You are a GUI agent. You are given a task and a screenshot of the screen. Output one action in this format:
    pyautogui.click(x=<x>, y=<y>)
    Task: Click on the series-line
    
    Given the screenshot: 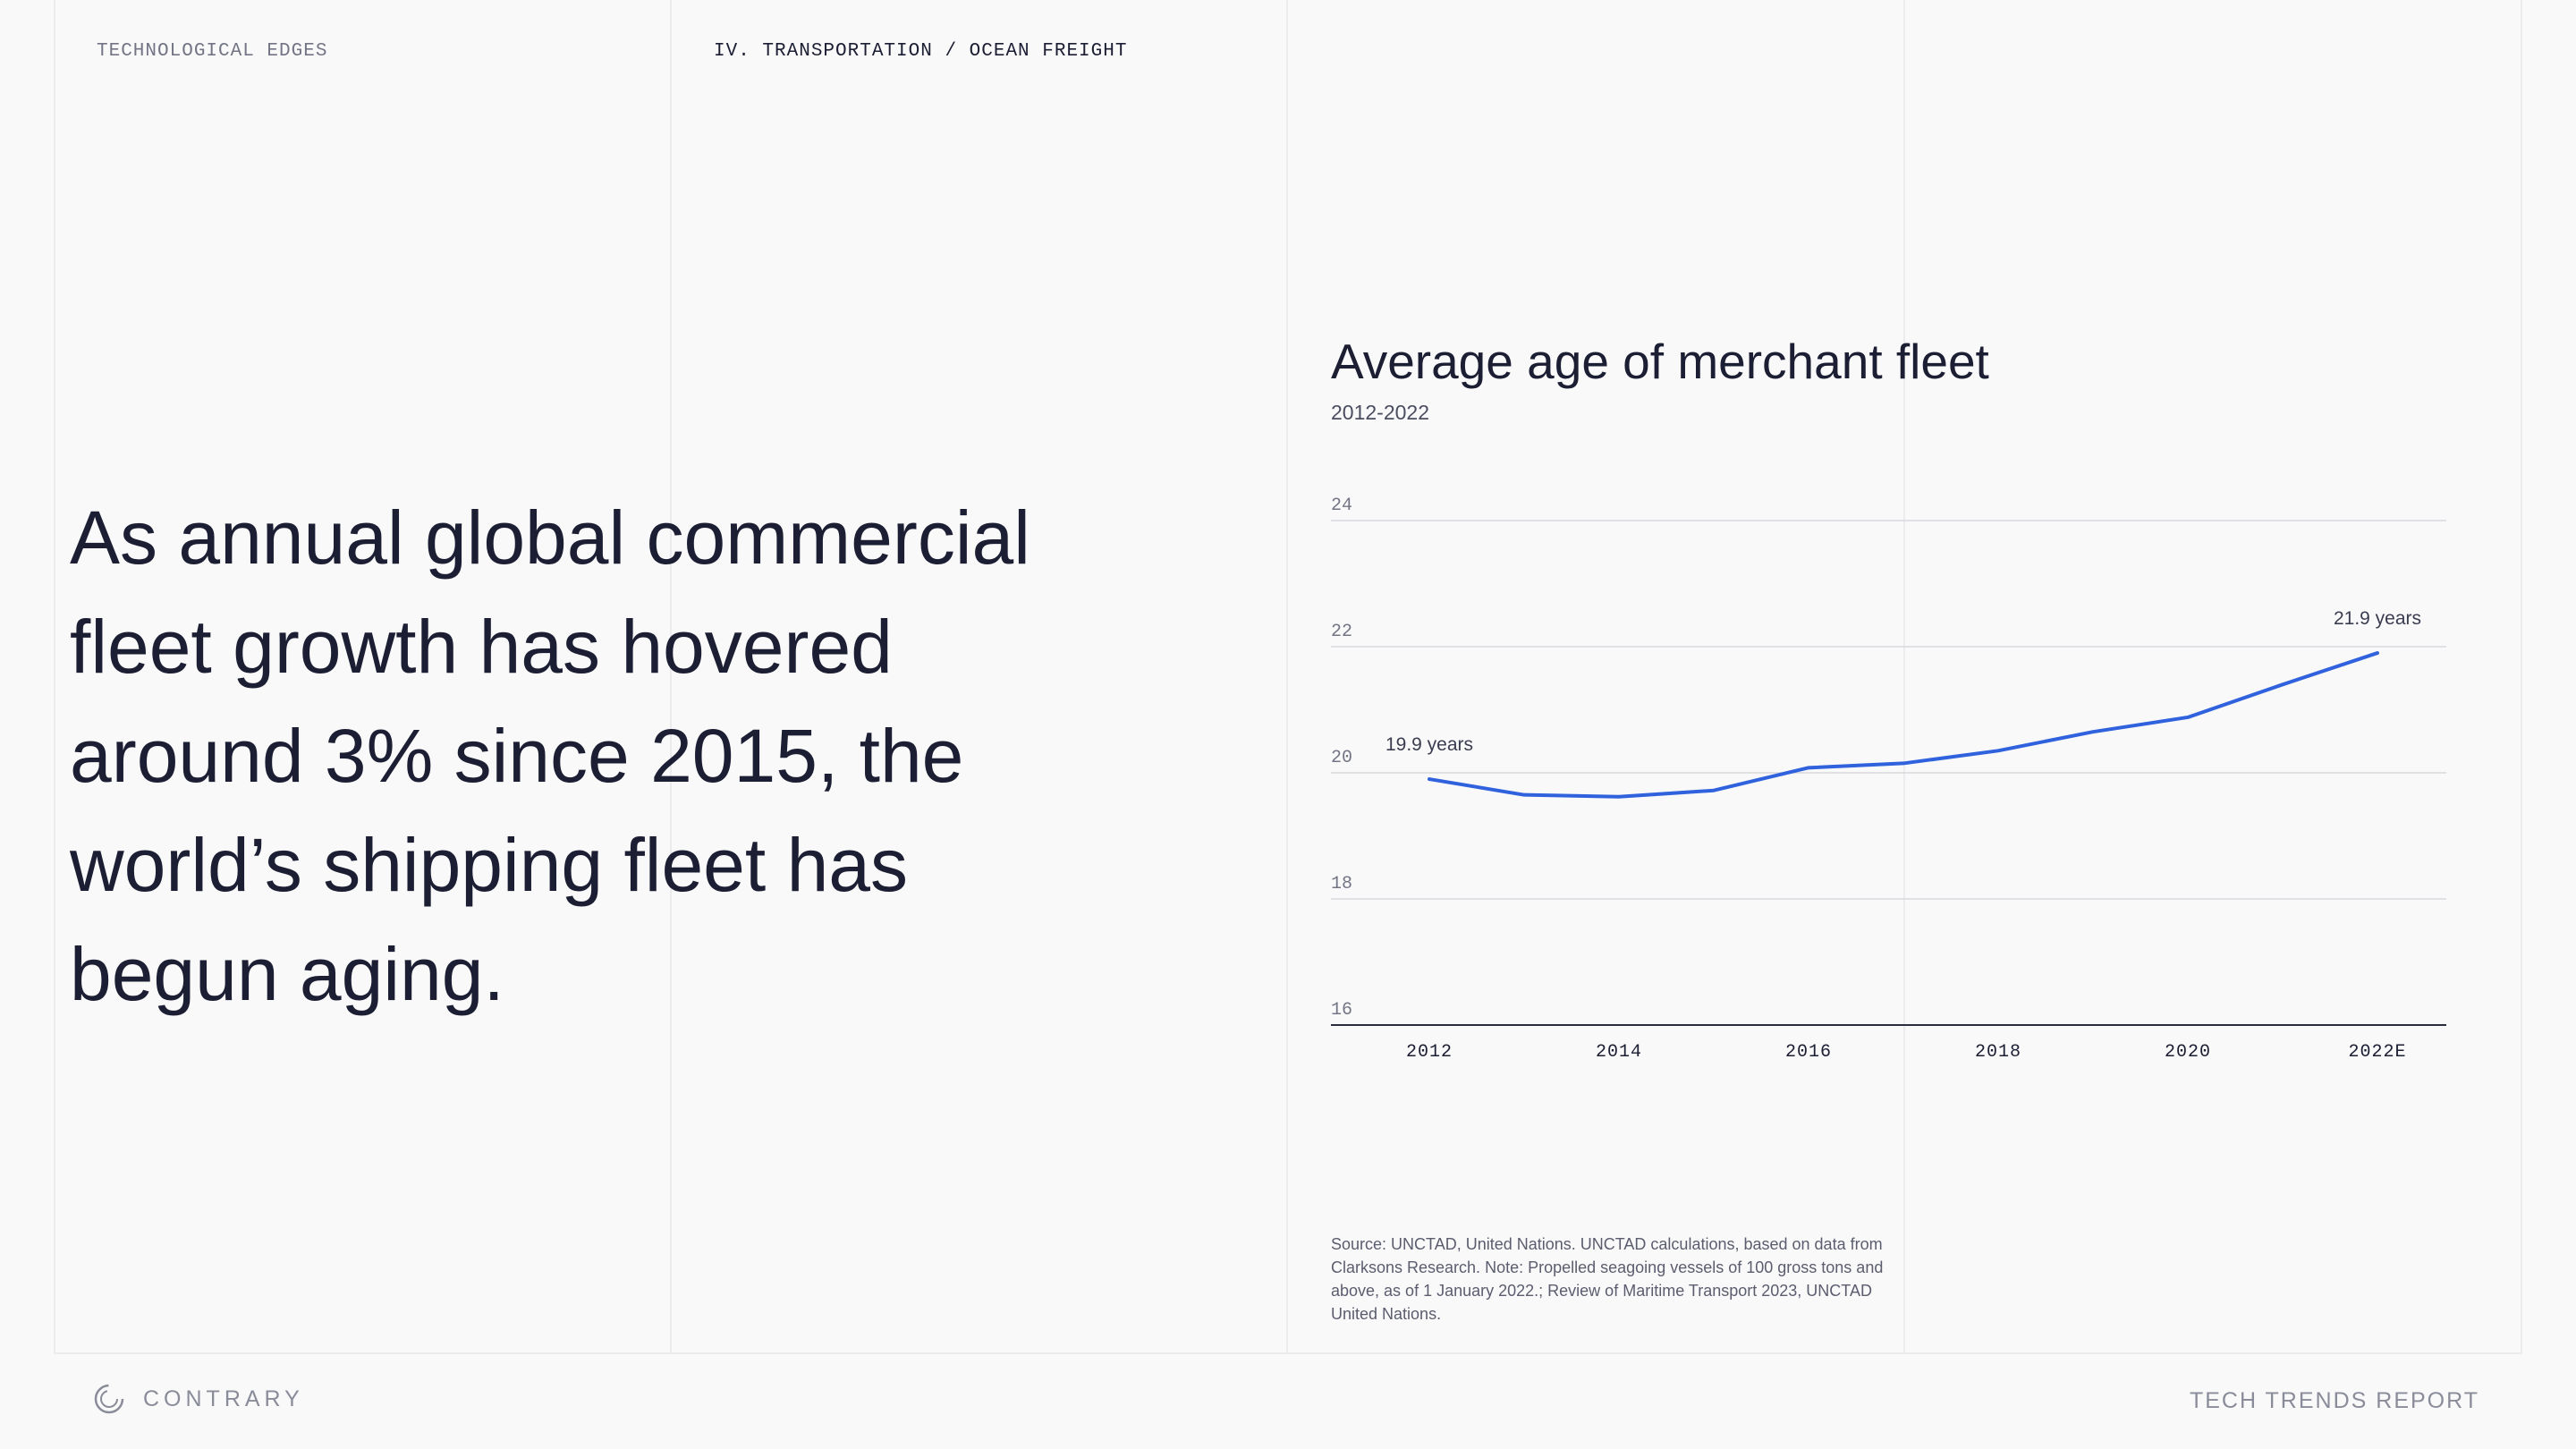 What is the action you would take?
    pyautogui.click(x=1903, y=725)
    